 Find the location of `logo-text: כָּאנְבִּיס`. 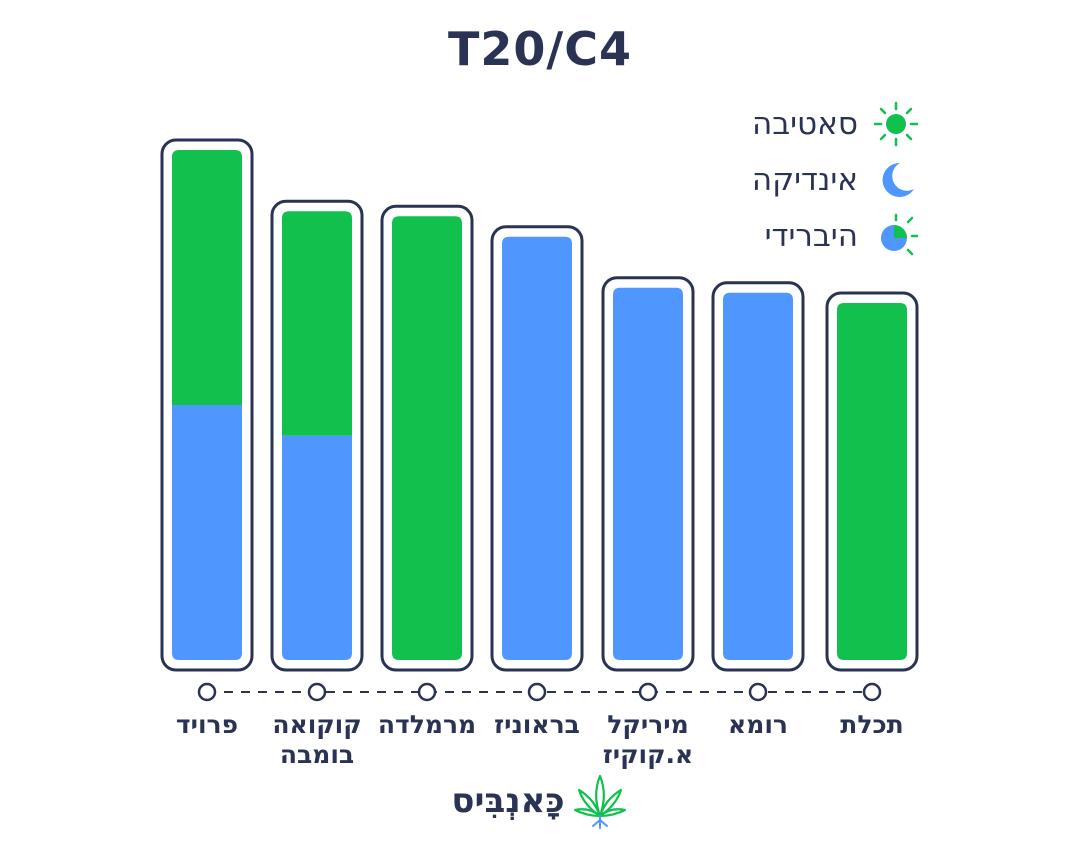

logo-text: כָּאנְבִּיס is located at coordinates (508, 801).